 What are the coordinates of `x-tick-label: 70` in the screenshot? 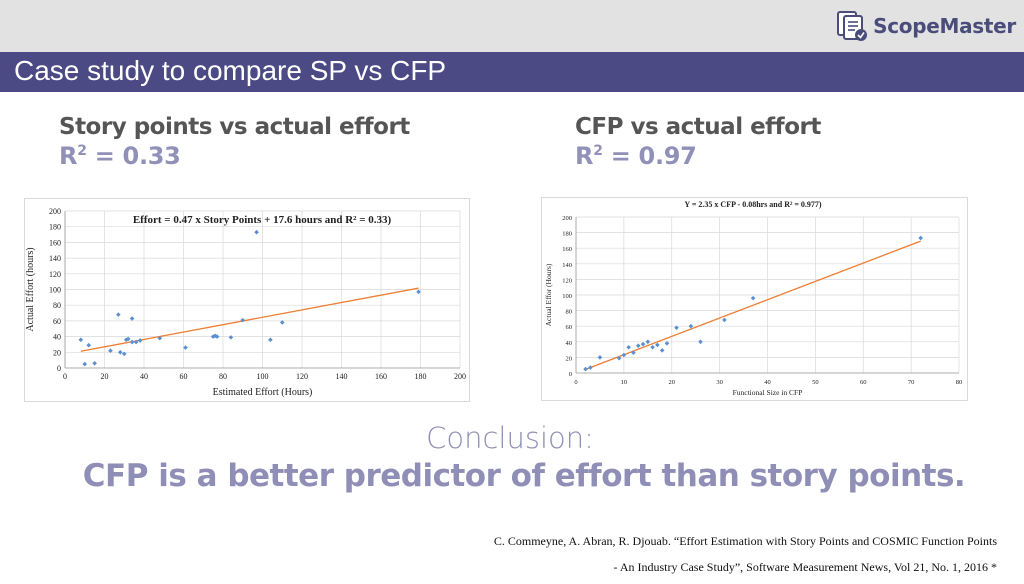 It's located at (911, 382).